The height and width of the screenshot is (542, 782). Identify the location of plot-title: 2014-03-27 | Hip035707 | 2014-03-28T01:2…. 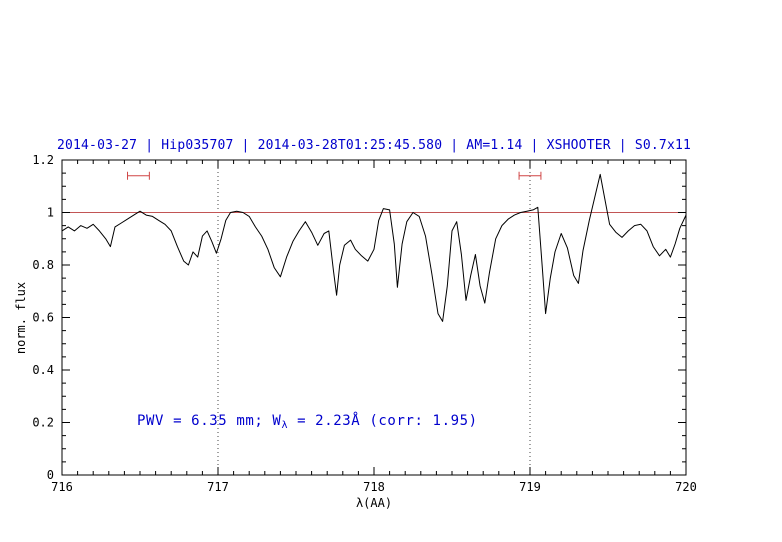
(374, 145).